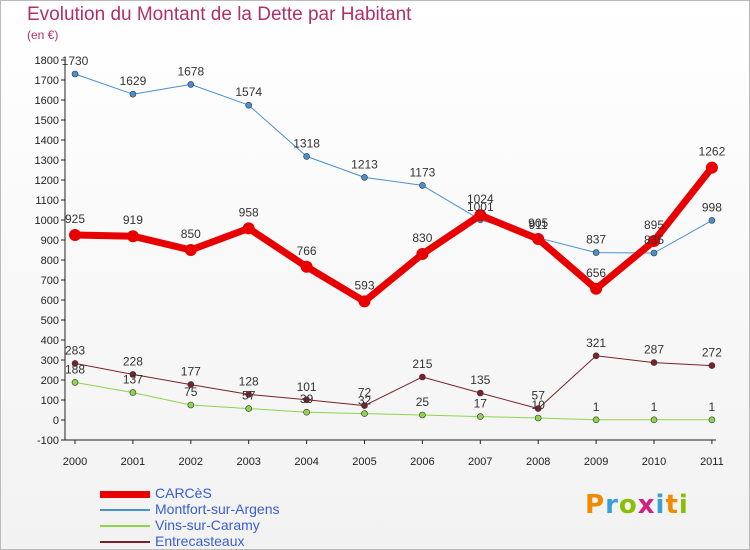 This screenshot has width=750, height=550. What do you see at coordinates (217, 509) in the screenshot?
I see `legend-label: Montfort-sur-Argens` at bounding box center [217, 509].